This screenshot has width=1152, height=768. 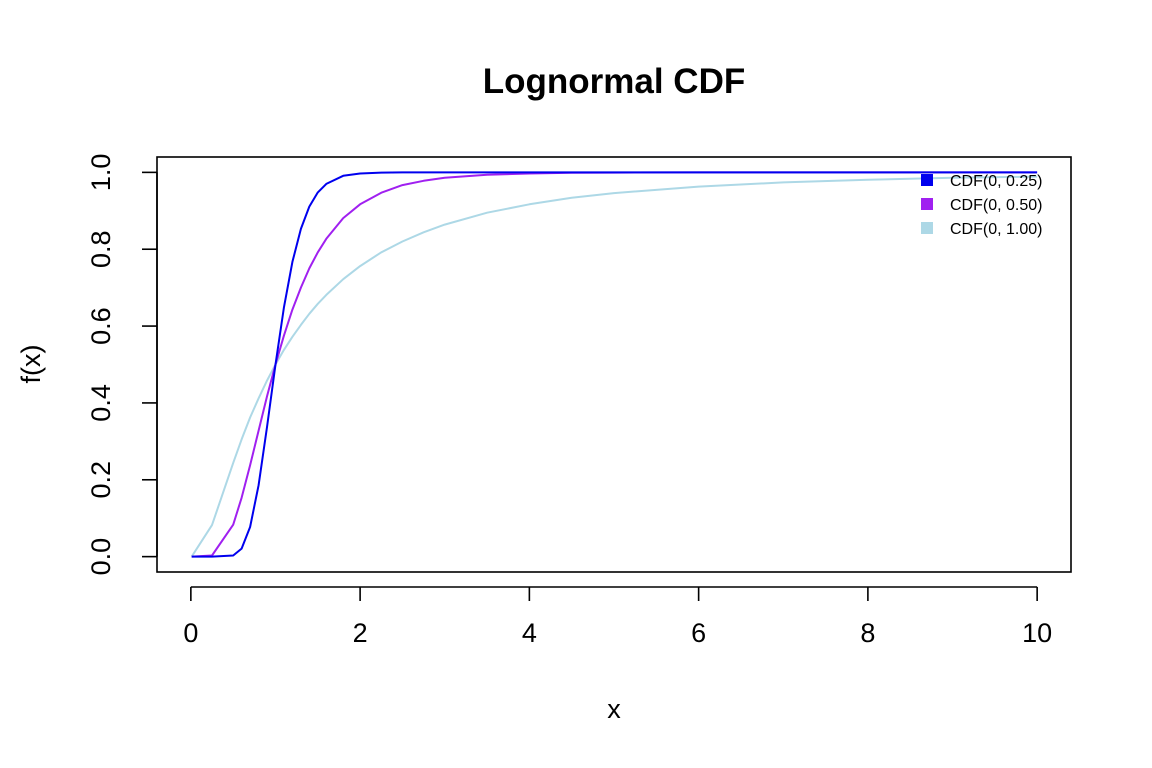 What do you see at coordinates (101, 326) in the screenshot?
I see `y-tick-label: 0.6` at bounding box center [101, 326].